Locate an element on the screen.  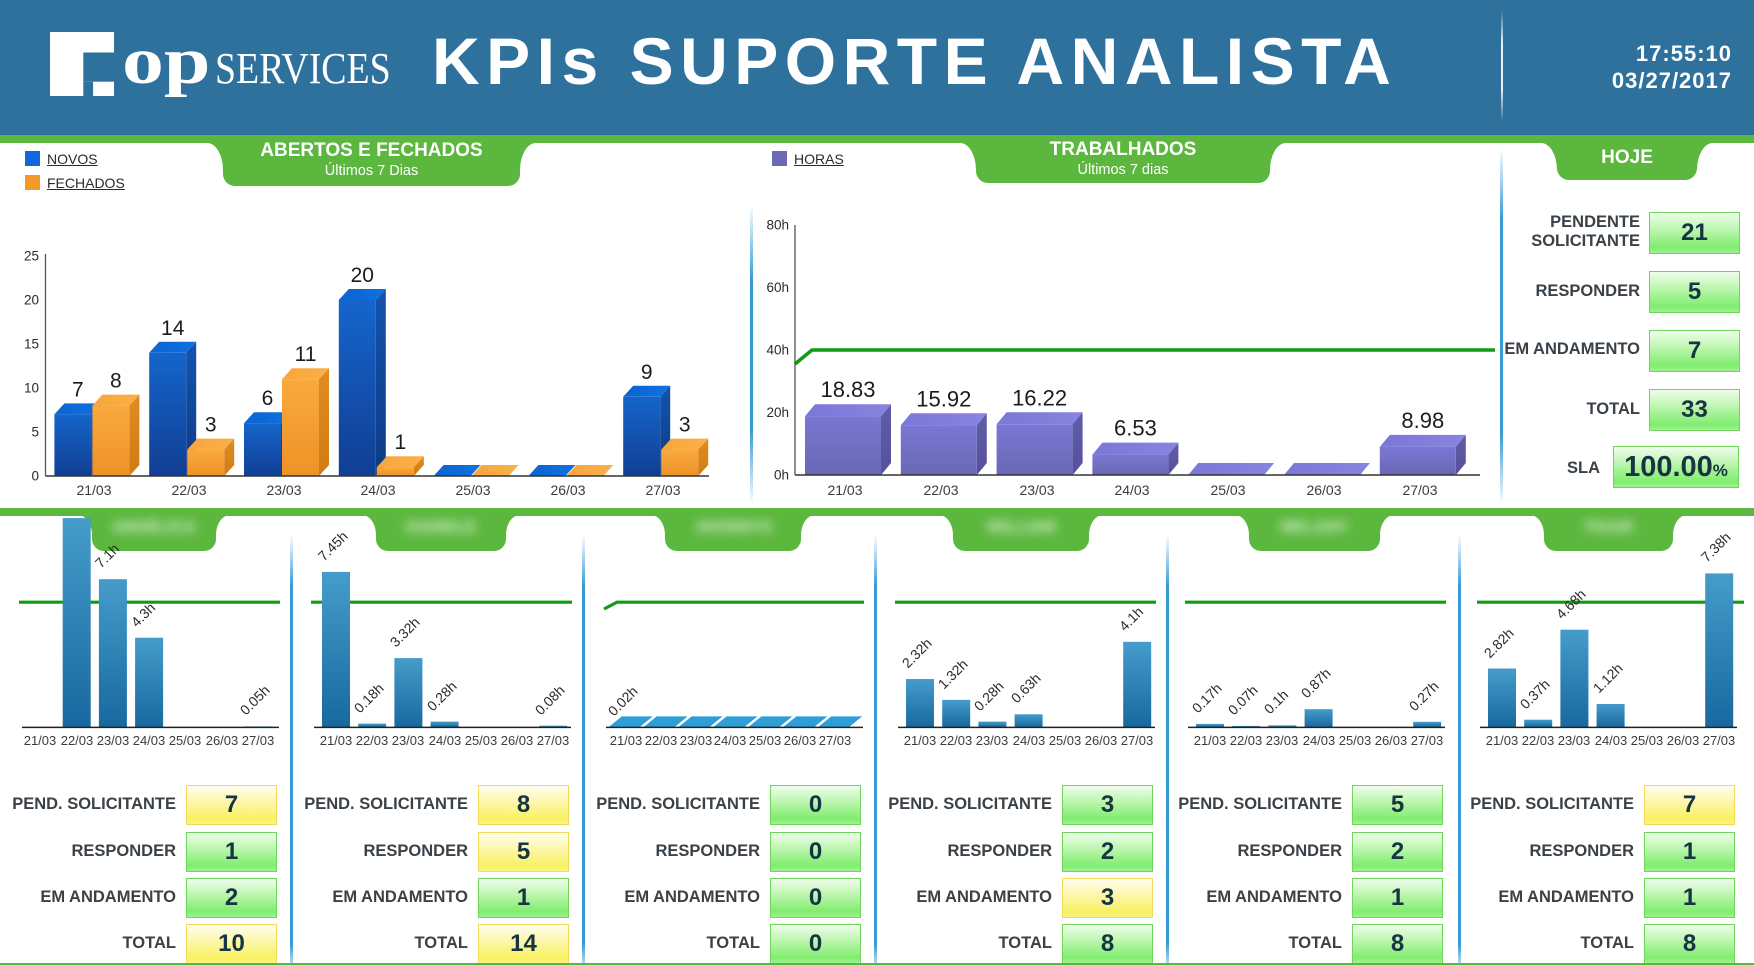
svg-text: 7 is located at coordinates (78, 389).